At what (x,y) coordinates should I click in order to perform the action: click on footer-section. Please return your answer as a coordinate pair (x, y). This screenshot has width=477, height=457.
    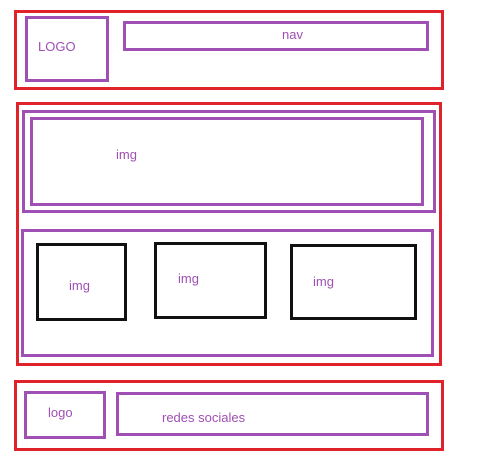
    Looking at the image, I should click on (229, 415).